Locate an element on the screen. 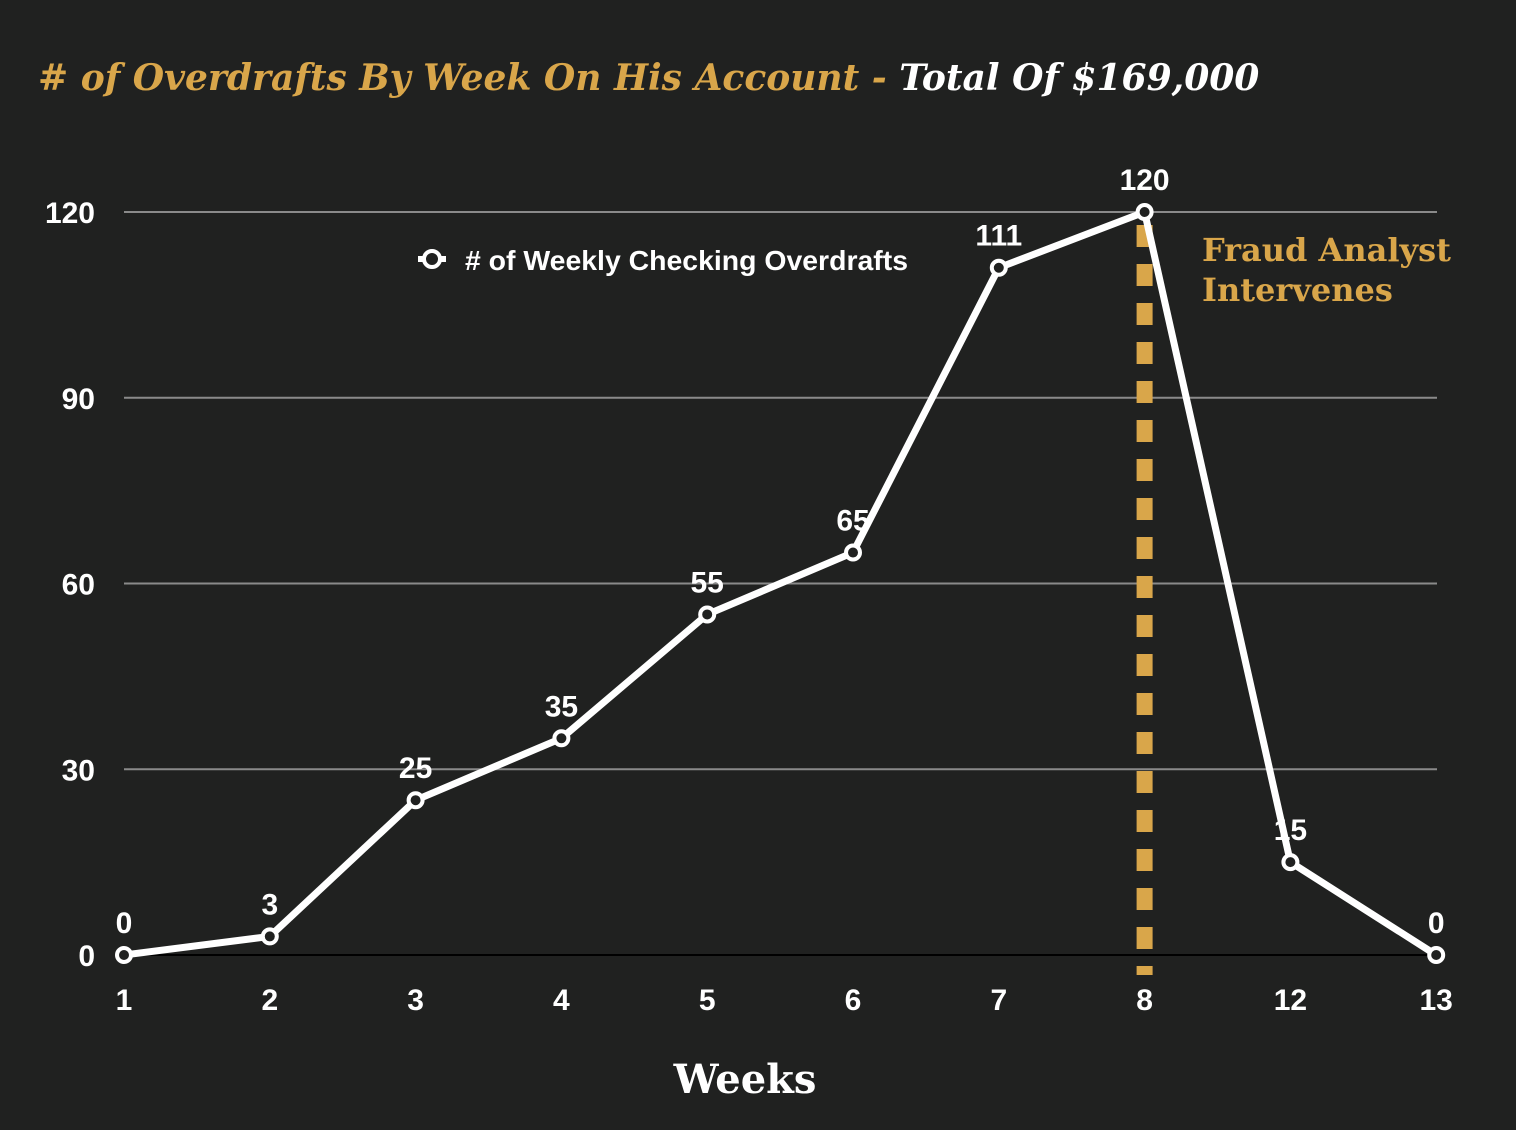 Image resolution: width=1516 pixels, height=1130 pixels. data-label: 55 is located at coordinates (707, 582).